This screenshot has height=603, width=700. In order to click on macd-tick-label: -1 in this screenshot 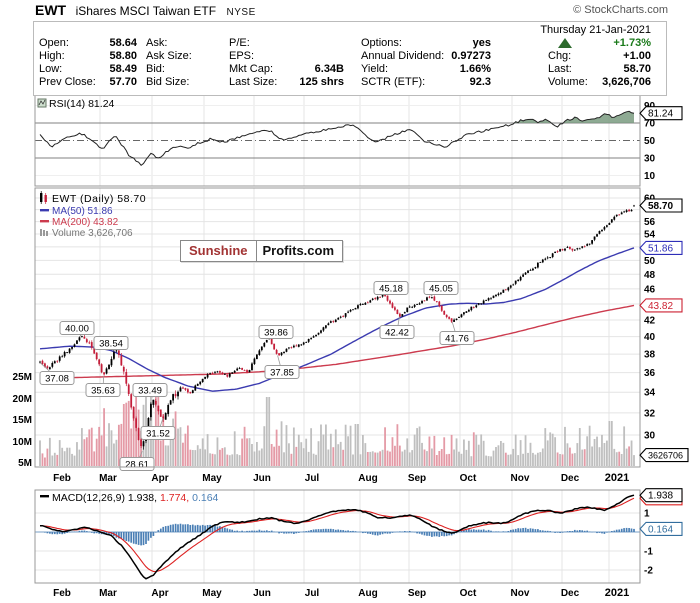, I will do `click(648, 552)`.